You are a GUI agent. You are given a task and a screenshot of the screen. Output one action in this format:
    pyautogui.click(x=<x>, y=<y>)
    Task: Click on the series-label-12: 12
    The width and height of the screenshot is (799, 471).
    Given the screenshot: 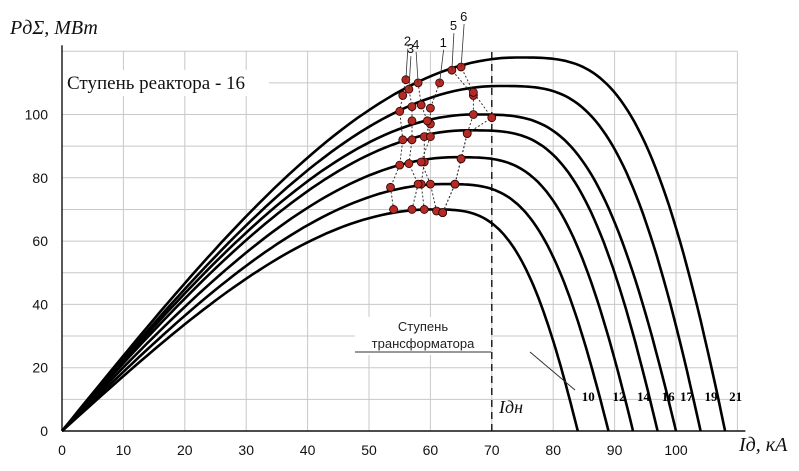 What is the action you would take?
    pyautogui.click(x=618, y=396)
    